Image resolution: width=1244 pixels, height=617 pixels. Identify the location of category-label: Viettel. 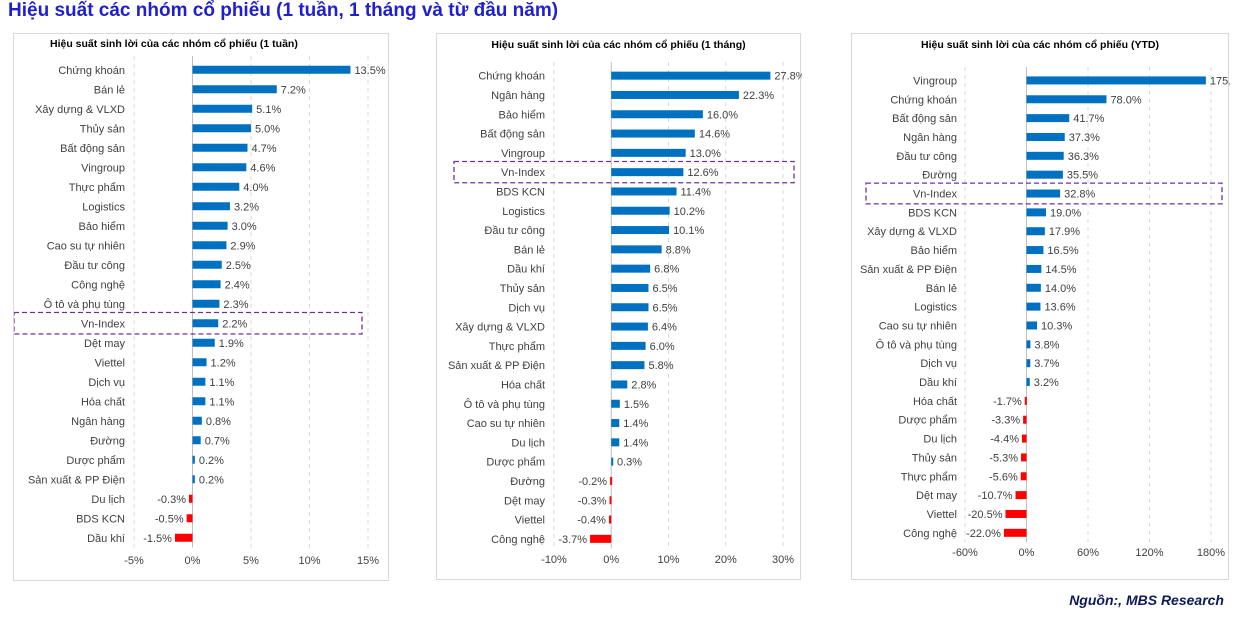
(942, 515).